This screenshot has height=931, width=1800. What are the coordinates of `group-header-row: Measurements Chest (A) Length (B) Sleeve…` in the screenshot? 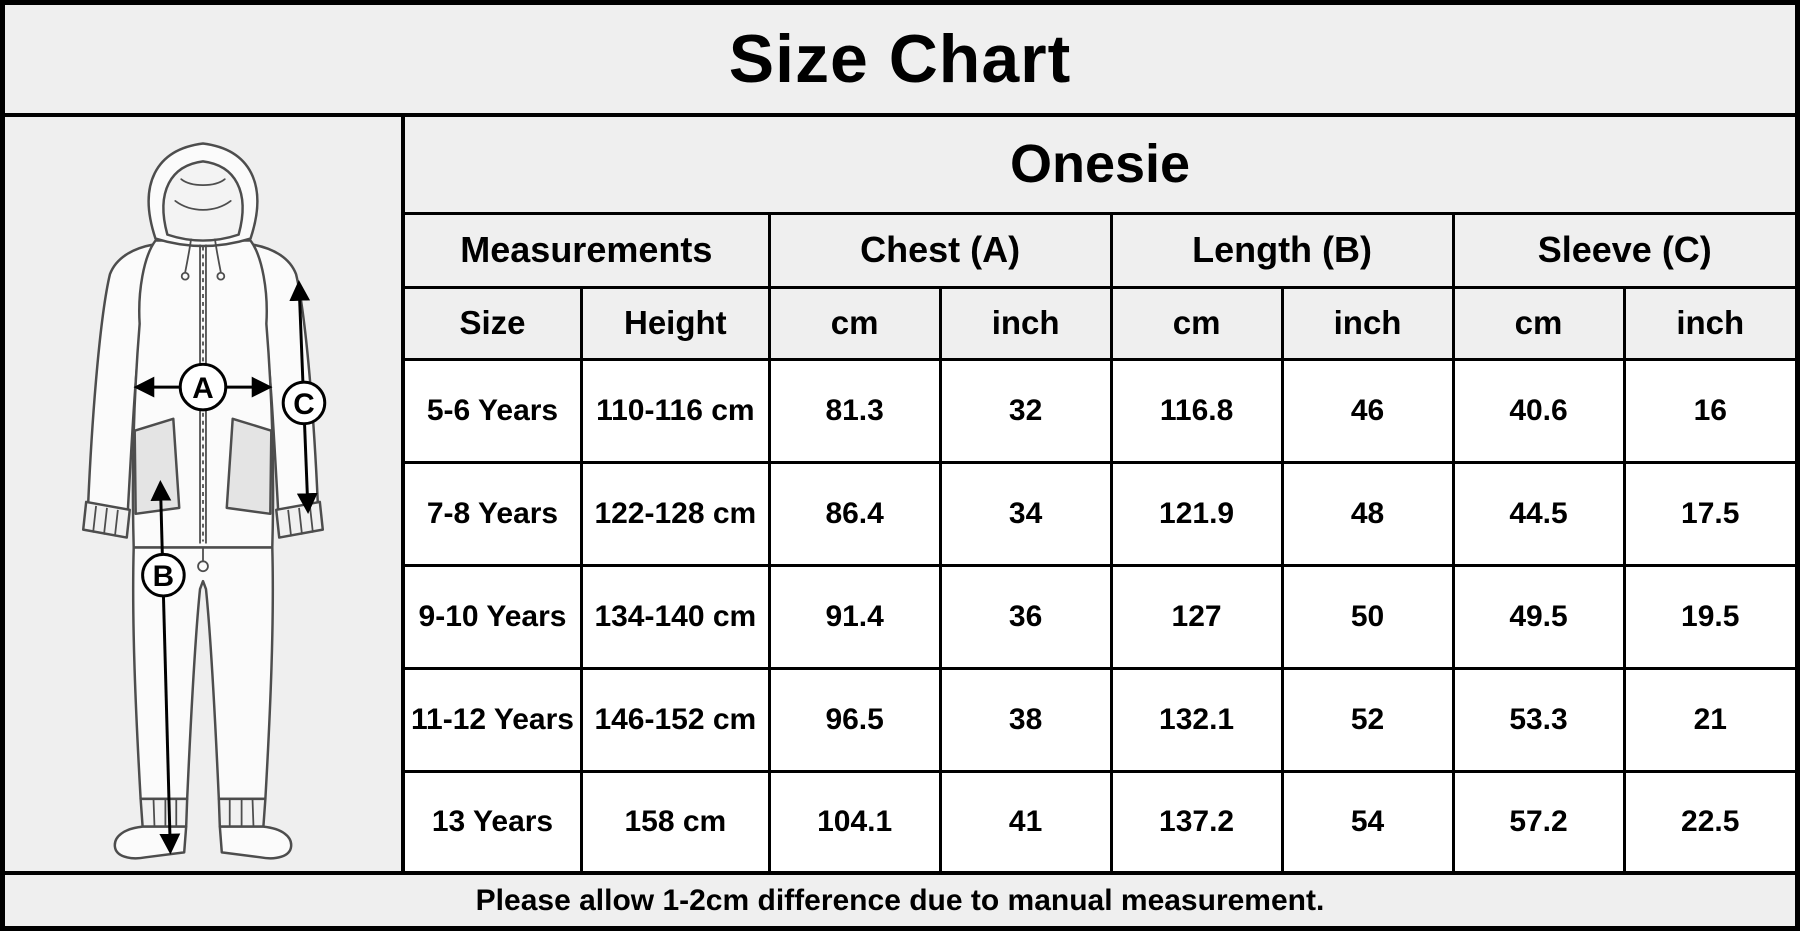 It's located at (1100, 250).